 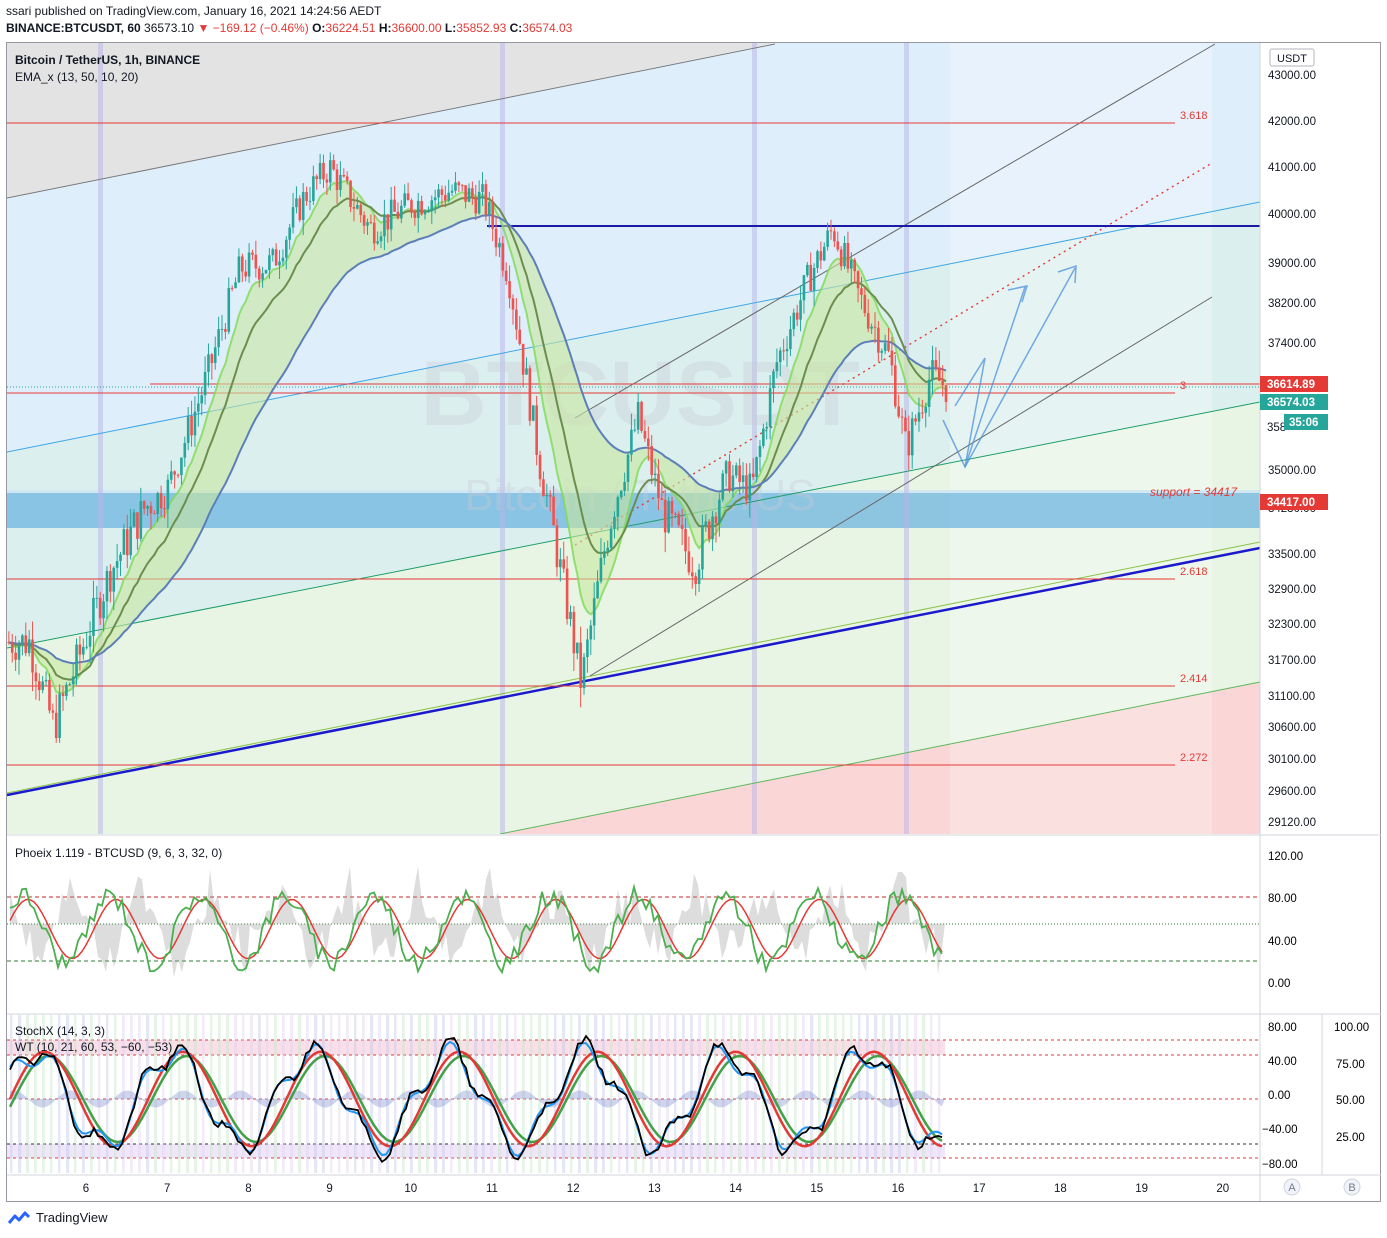 I want to click on ema-legend: EMA_x (13, 50, 10, 20), so click(x=77, y=77).